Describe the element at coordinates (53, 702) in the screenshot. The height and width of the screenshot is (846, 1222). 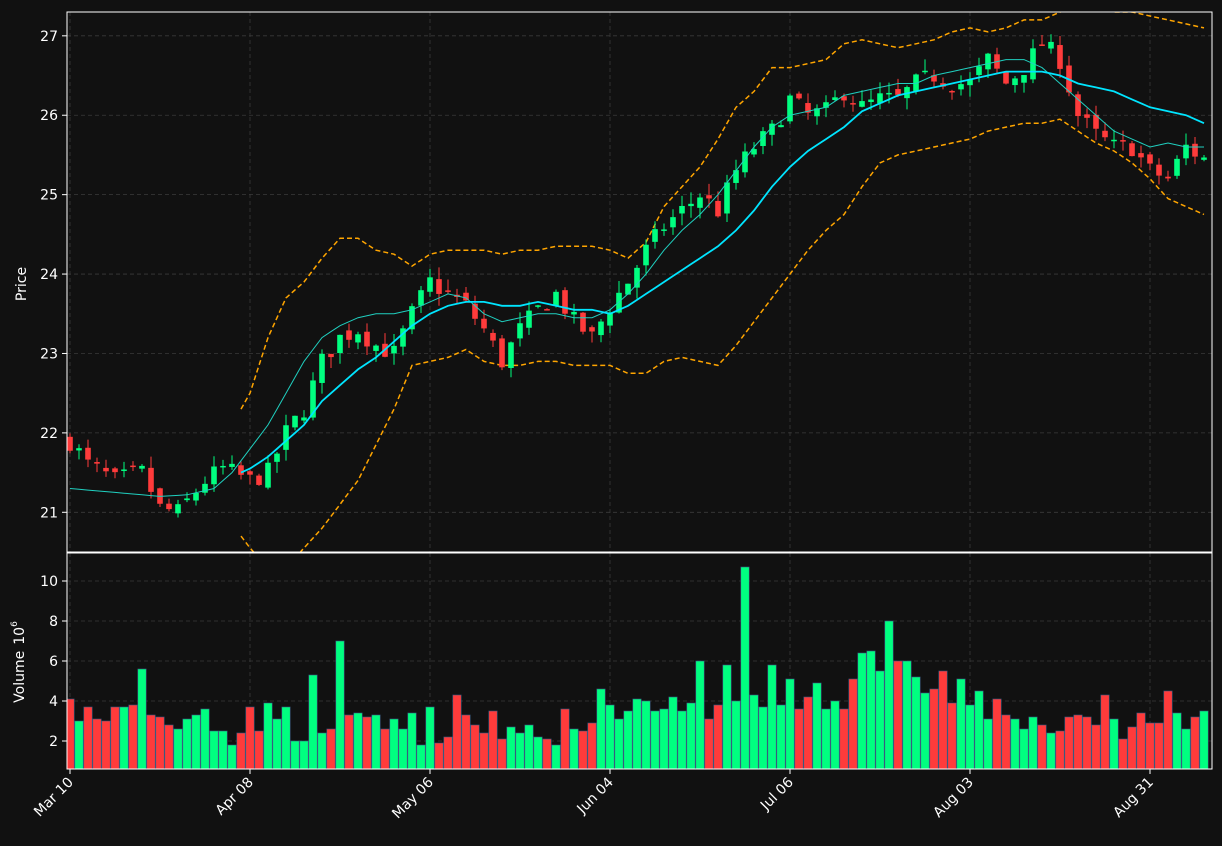
I see `volume-ytick-label: 4` at that location.